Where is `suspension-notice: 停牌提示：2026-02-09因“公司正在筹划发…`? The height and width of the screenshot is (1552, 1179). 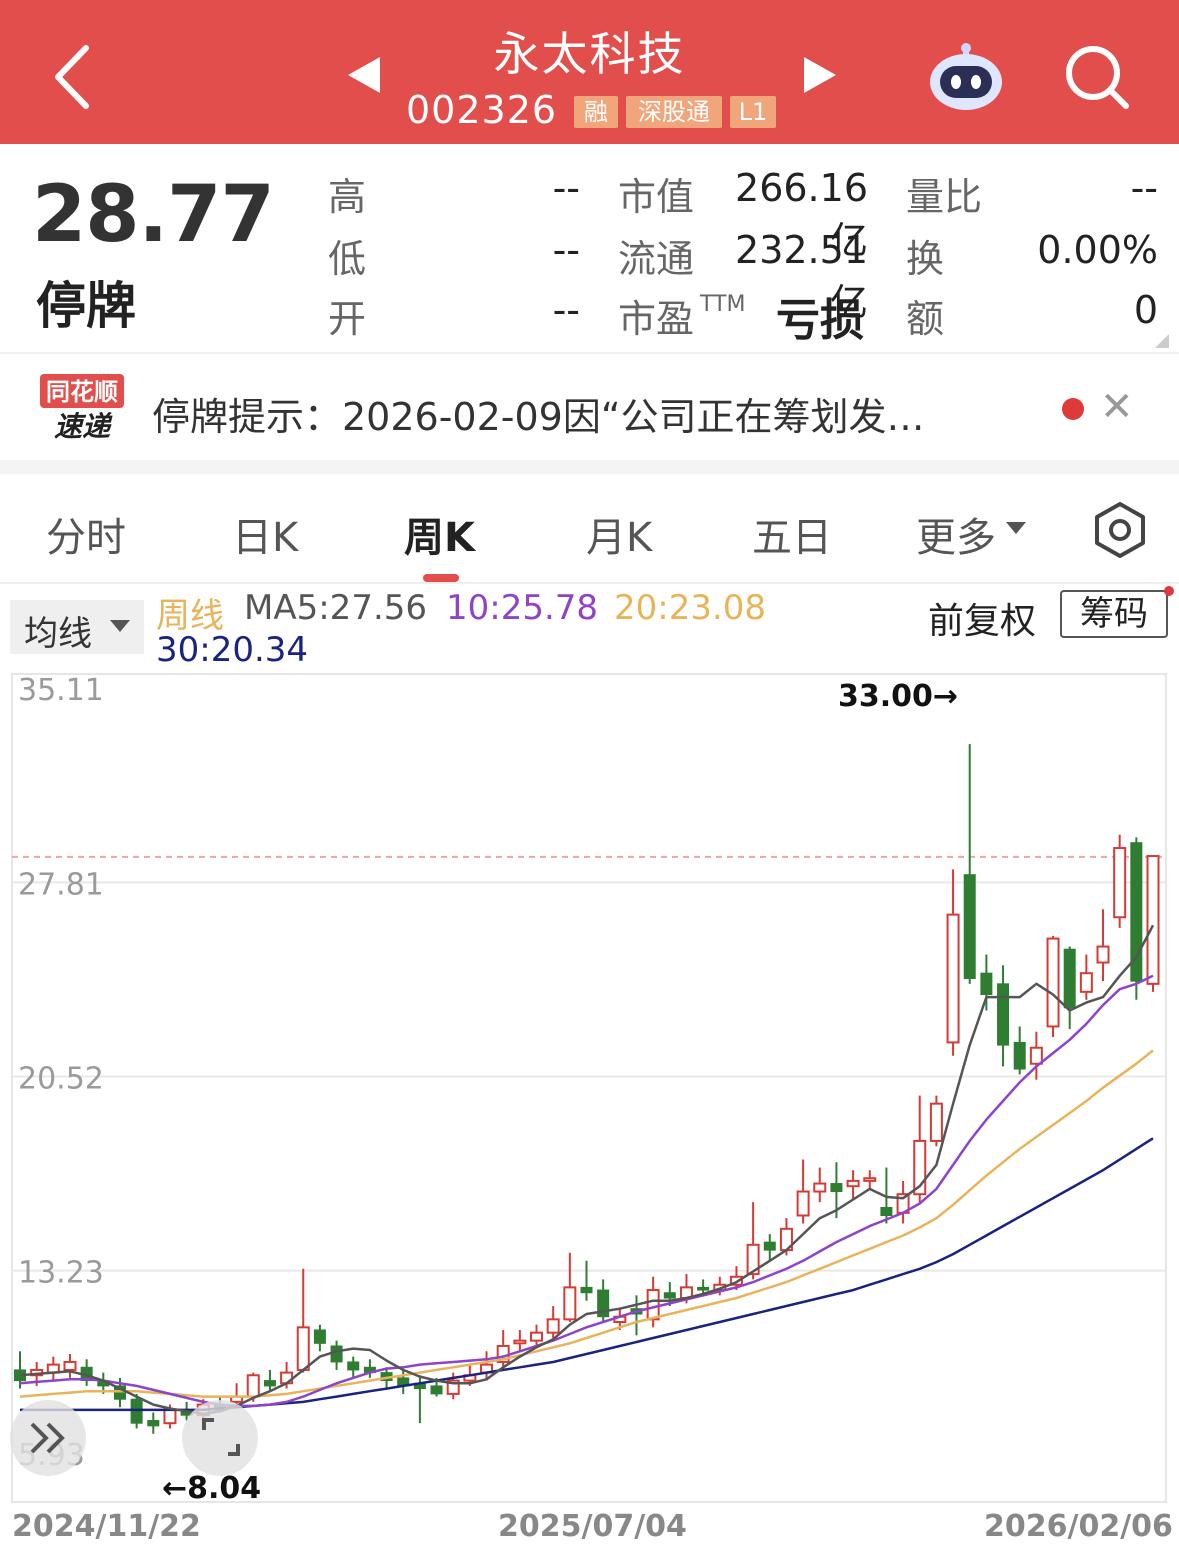 suspension-notice: 停牌提示：2026-02-09因“公司正在筹划发… is located at coordinates (538, 417).